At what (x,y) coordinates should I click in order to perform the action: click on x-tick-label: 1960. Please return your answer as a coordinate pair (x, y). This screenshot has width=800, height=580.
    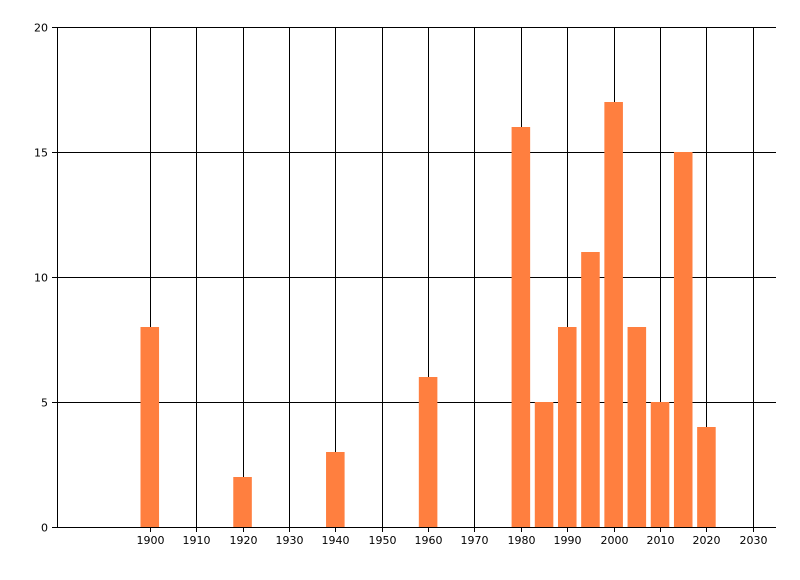
    Looking at the image, I should click on (429, 540).